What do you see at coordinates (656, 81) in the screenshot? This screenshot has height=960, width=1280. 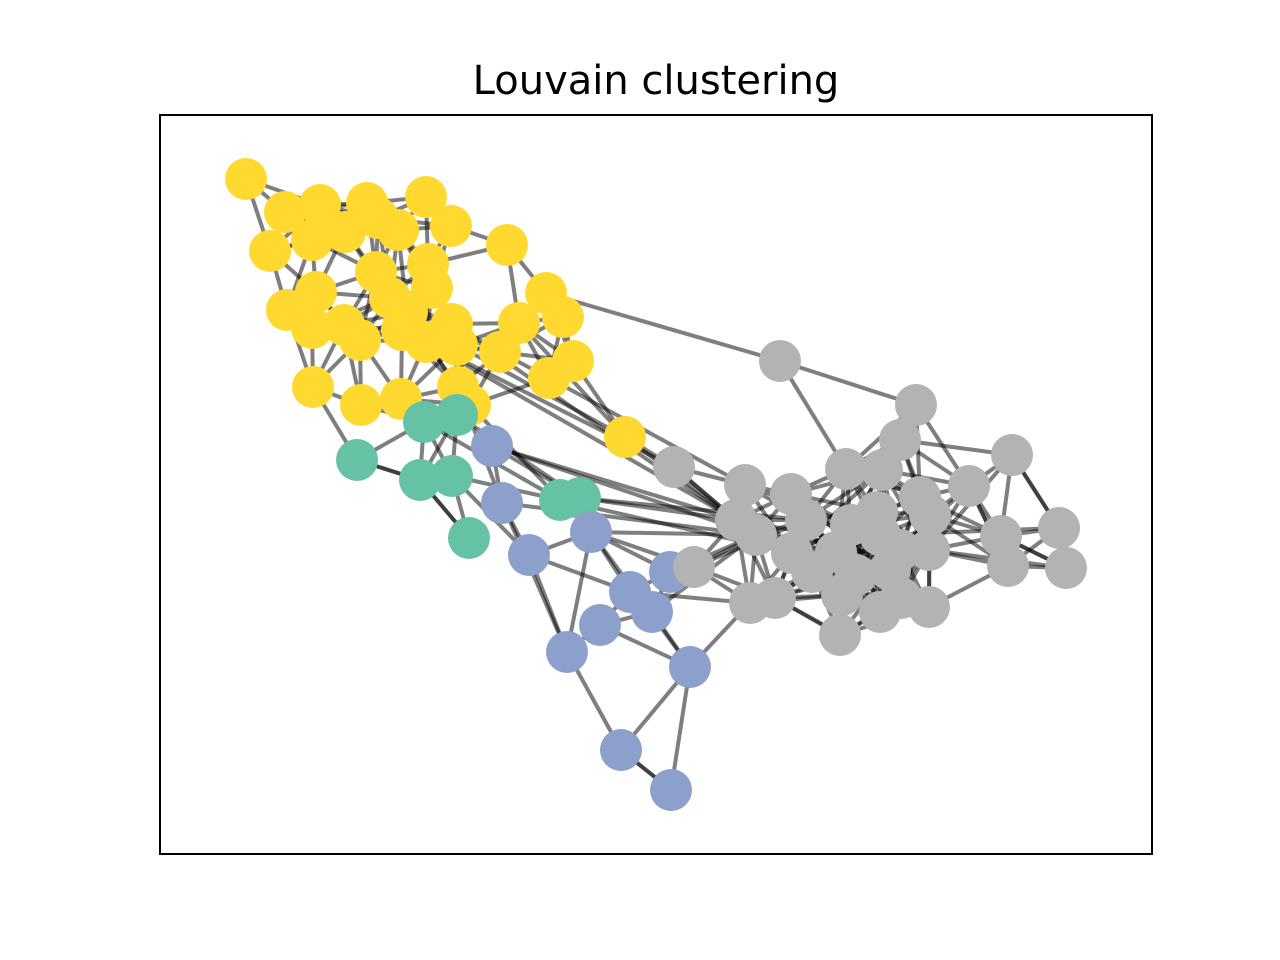 I see `chart-title: Louvain clustering` at bounding box center [656, 81].